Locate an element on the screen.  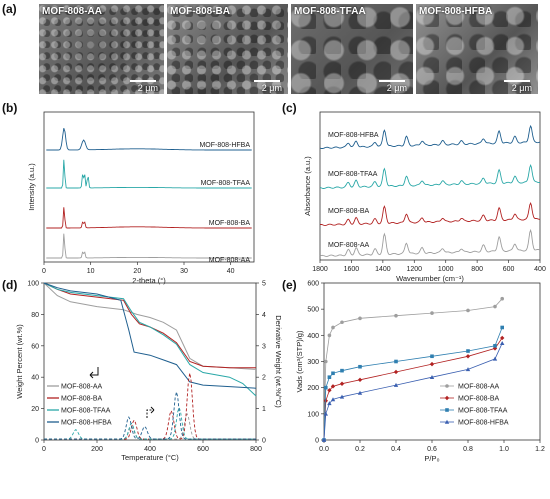
panel-letter-d: (d) is located at coordinates (10, 285).